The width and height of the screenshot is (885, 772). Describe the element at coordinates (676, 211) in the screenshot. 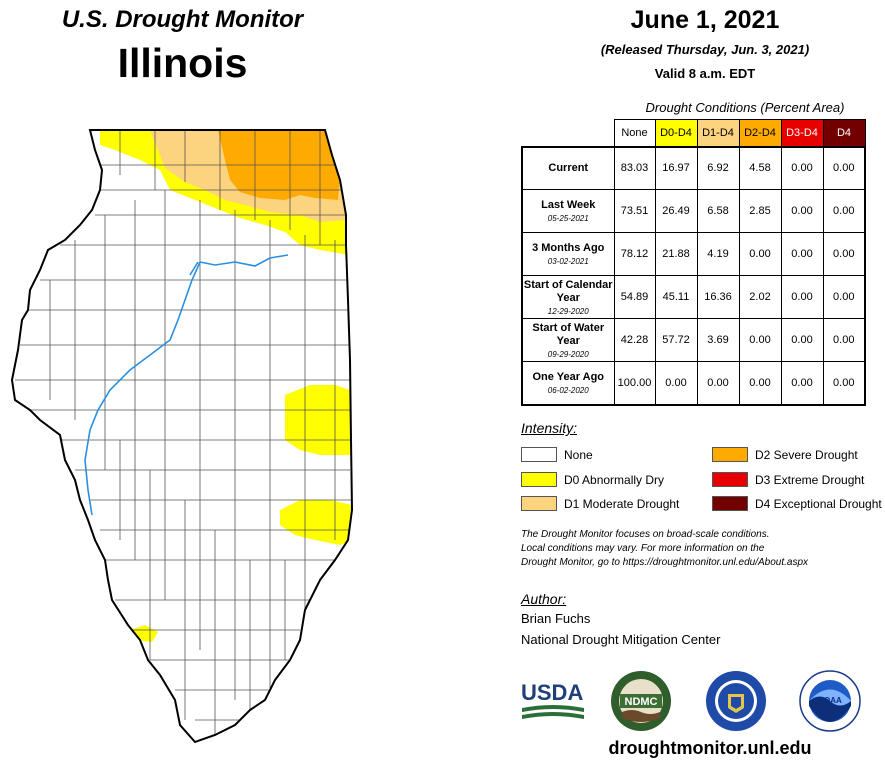

I see `table-cell: 26.49` at that location.